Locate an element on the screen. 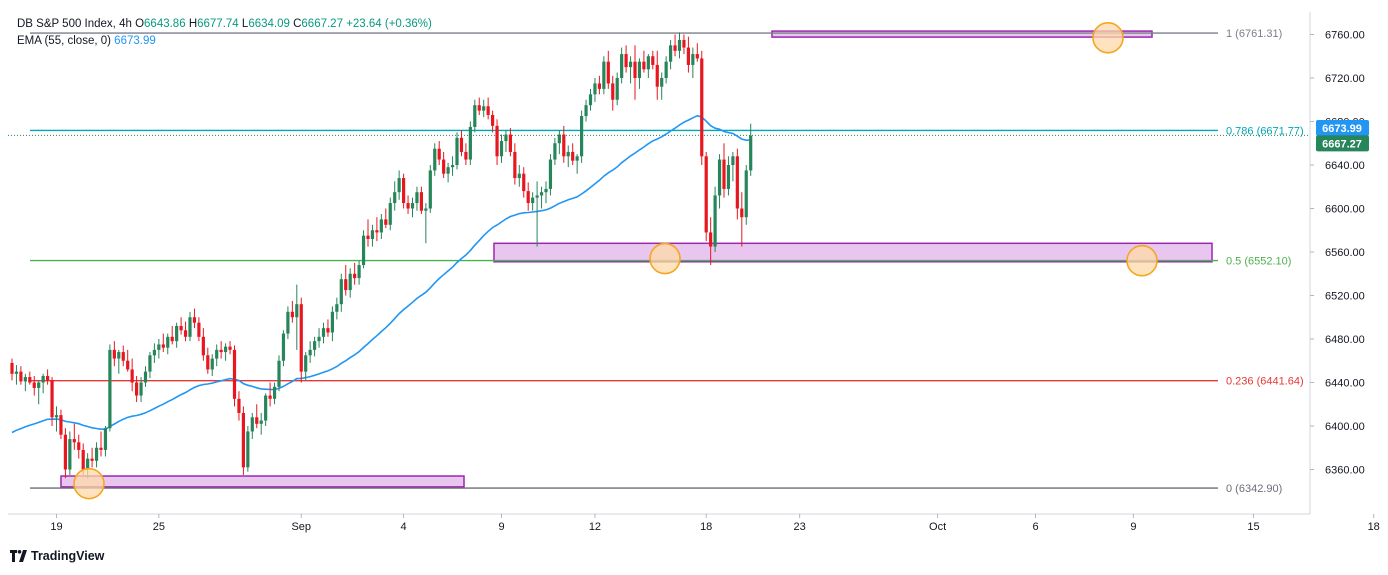 This screenshot has width=1388, height=575. mid-support-zone is located at coordinates (853, 252).